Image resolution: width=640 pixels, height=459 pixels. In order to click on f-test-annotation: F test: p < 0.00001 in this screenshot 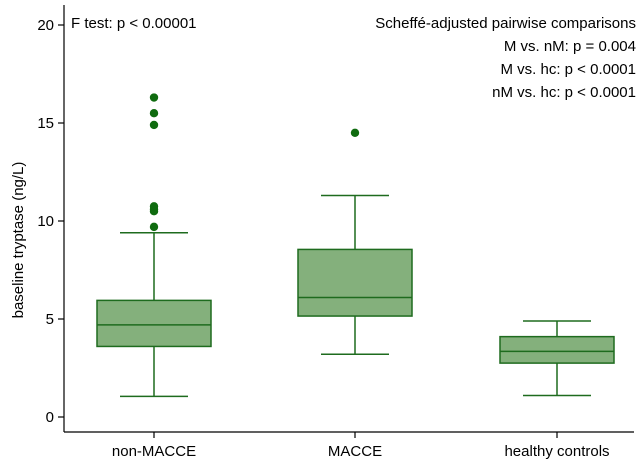, I will do `click(134, 23)`.